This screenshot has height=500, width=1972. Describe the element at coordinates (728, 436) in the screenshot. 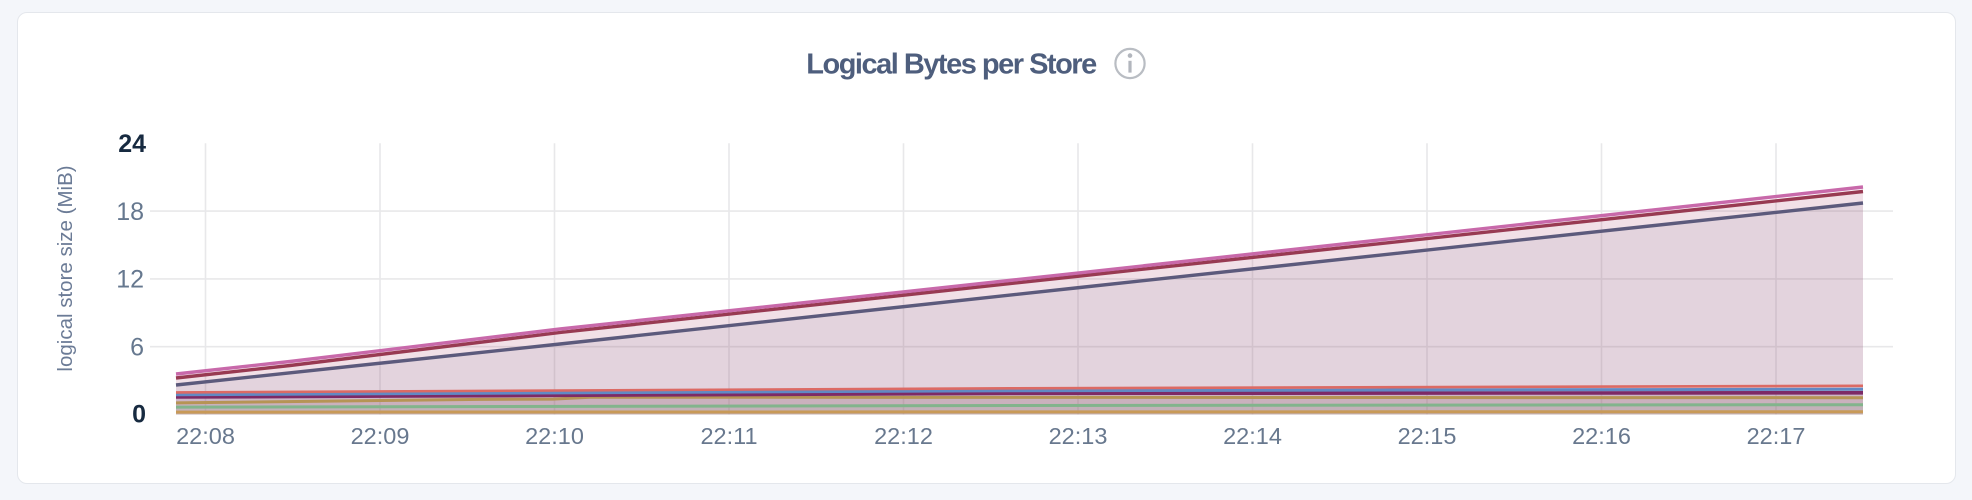

I see `svg-text: 22:11` at that location.